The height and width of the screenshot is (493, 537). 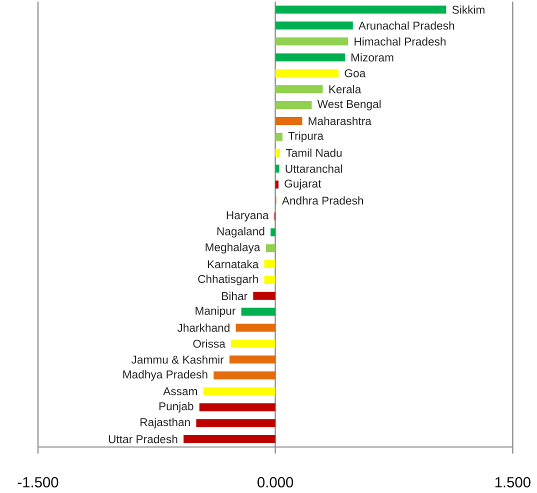 I want to click on y-tick-label: Andhra Pradesh, so click(x=323, y=200).